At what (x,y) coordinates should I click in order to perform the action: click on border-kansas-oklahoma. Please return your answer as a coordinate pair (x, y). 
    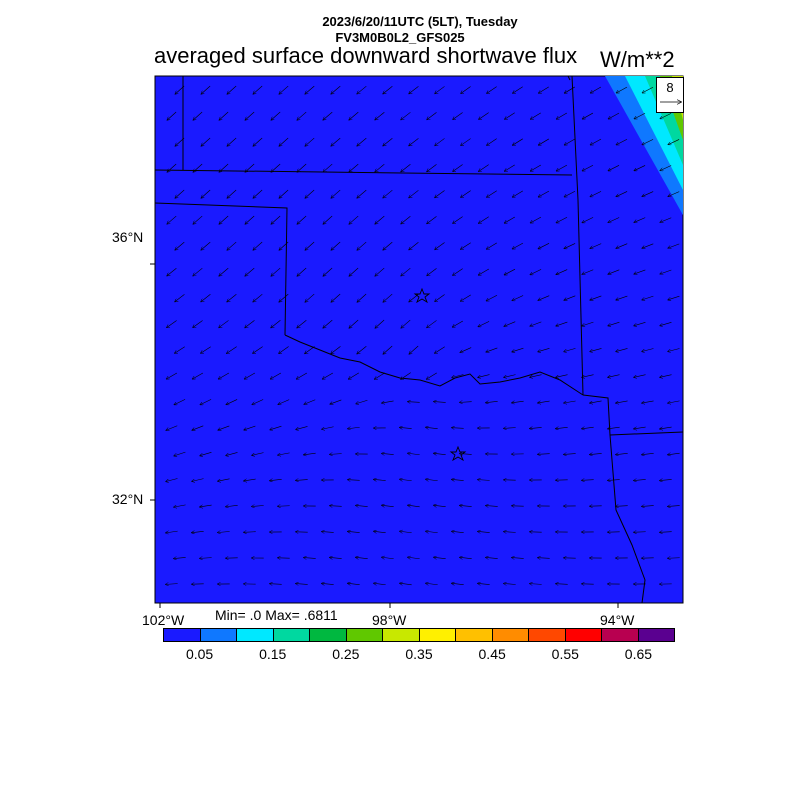
    Looking at the image, I should click on (364, 172).